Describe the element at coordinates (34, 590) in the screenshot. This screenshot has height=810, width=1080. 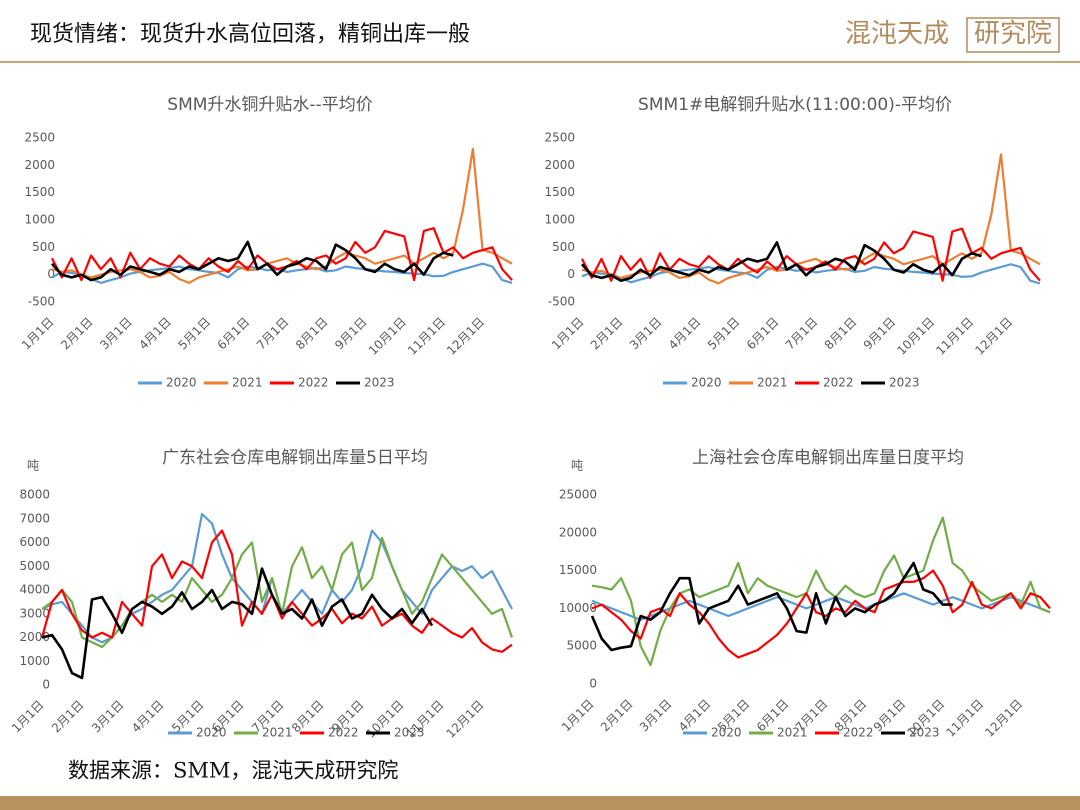
I see `y-tick-label: 4000` at that location.